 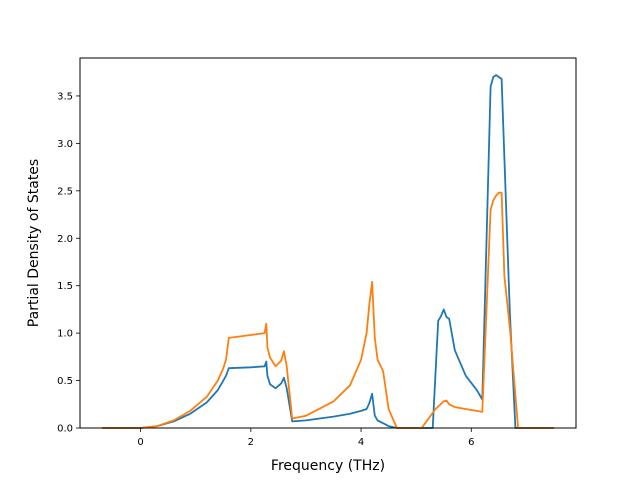 I want to click on y-tick-label: 3.0, so click(x=65, y=144).